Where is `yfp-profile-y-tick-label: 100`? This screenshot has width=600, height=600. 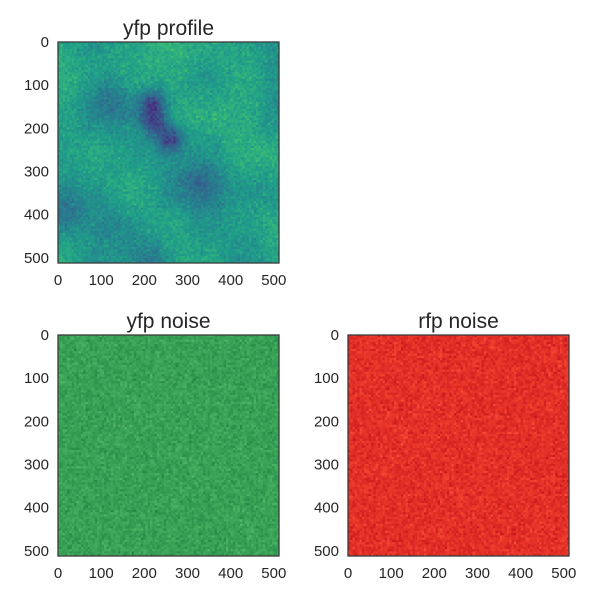 yfp-profile-y-tick-label: 100 is located at coordinates (36, 85).